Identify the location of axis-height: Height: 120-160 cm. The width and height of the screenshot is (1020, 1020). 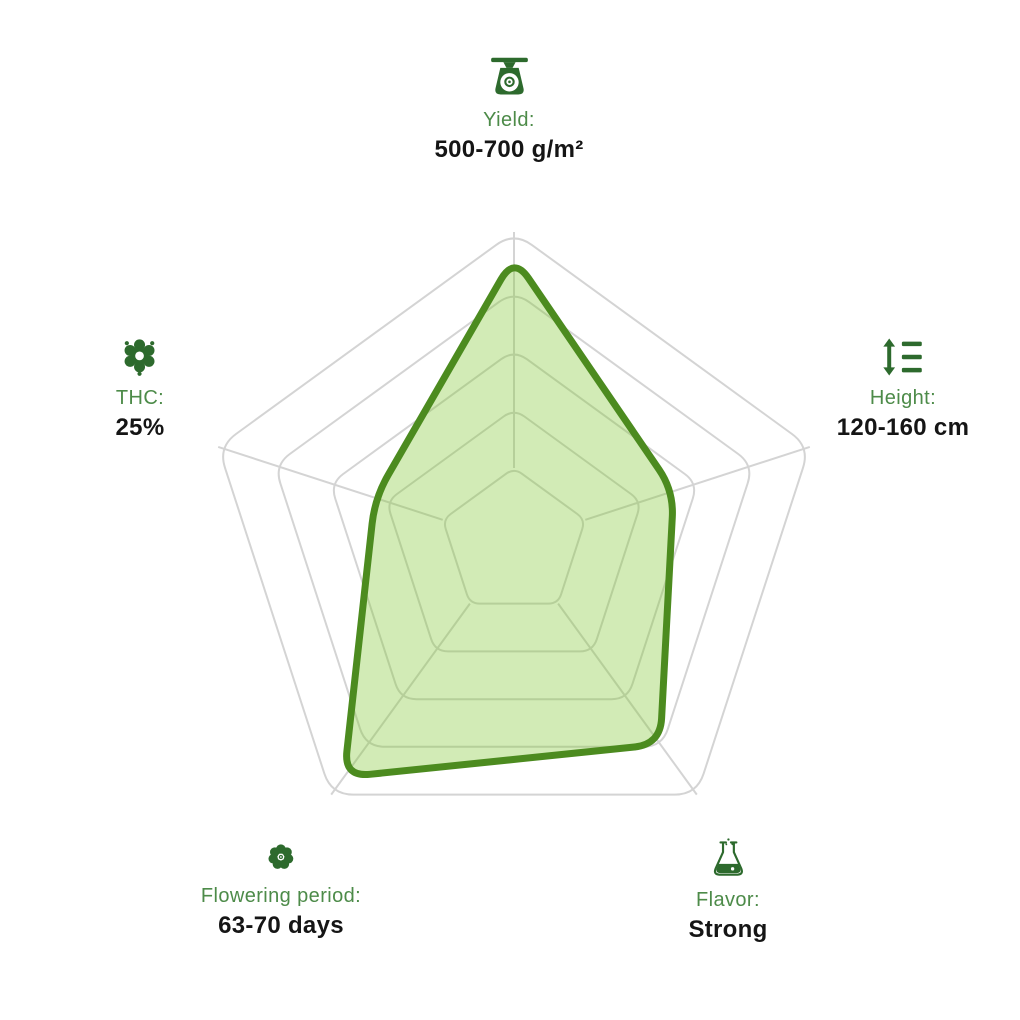
(903, 389).